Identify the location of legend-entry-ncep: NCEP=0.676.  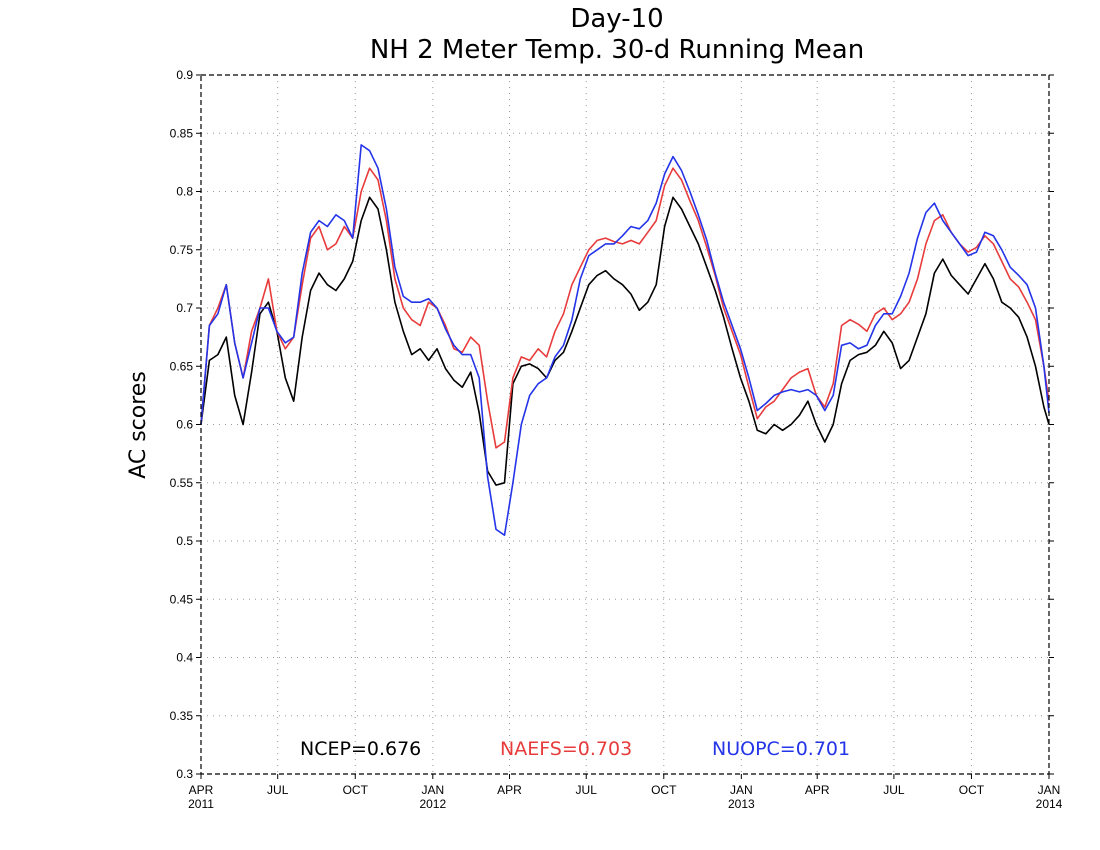
(360, 749).